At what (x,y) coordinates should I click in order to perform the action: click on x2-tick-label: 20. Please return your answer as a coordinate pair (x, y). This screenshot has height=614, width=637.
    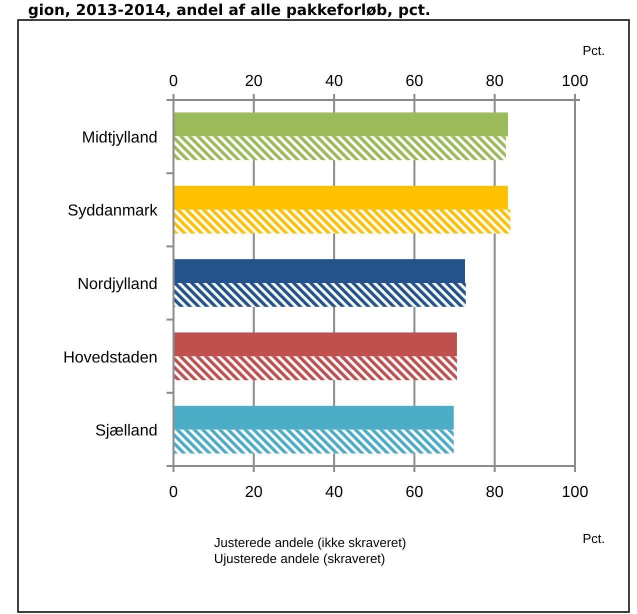
    Looking at the image, I should click on (253, 492).